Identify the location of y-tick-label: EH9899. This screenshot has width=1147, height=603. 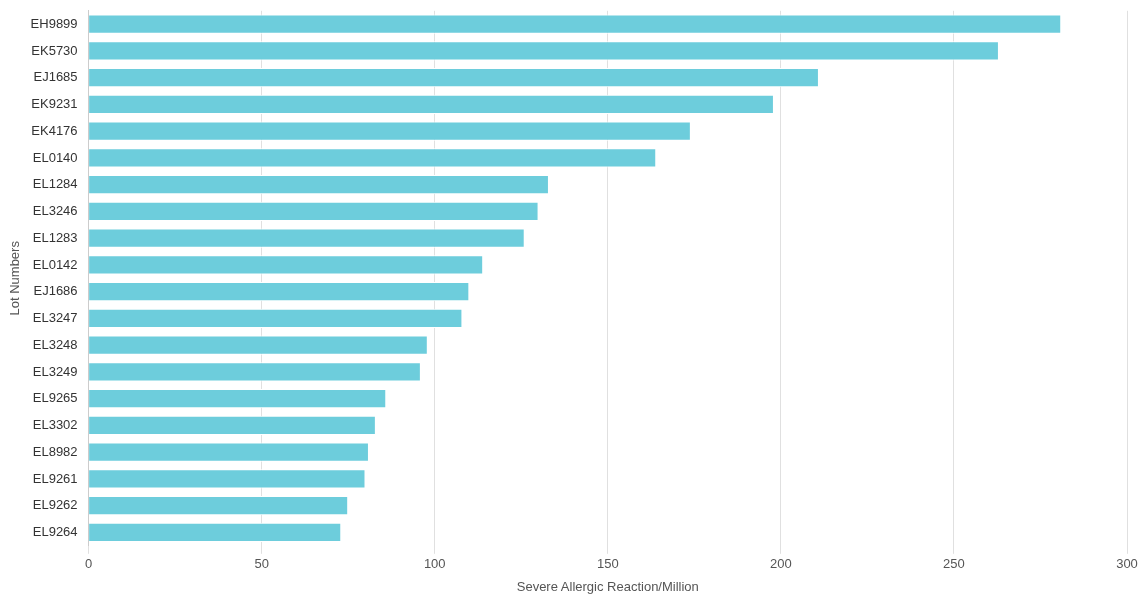
(54, 23).